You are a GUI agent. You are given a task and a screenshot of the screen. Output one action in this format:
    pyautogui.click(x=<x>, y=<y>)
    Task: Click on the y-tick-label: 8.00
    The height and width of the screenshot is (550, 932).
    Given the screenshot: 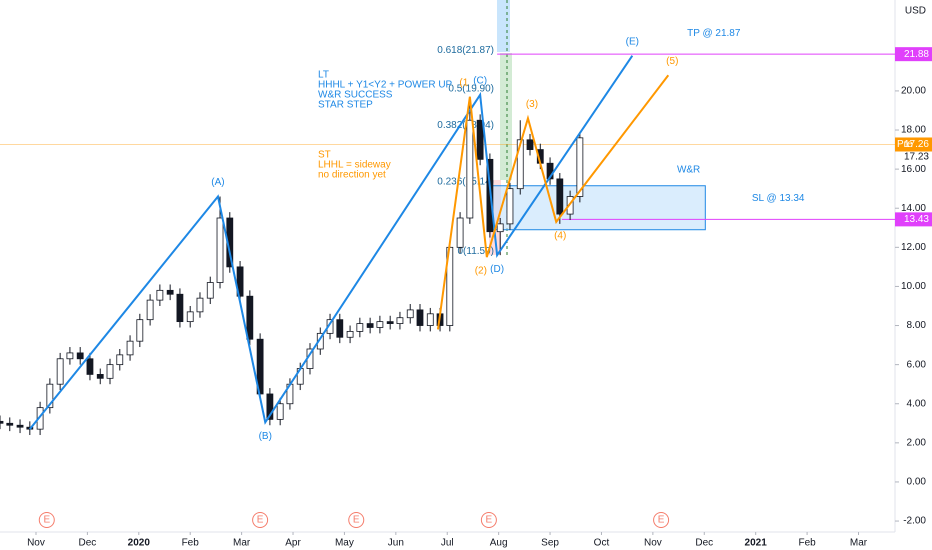 What is the action you would take?
    pyautogui.click(x=917, y=325)
    